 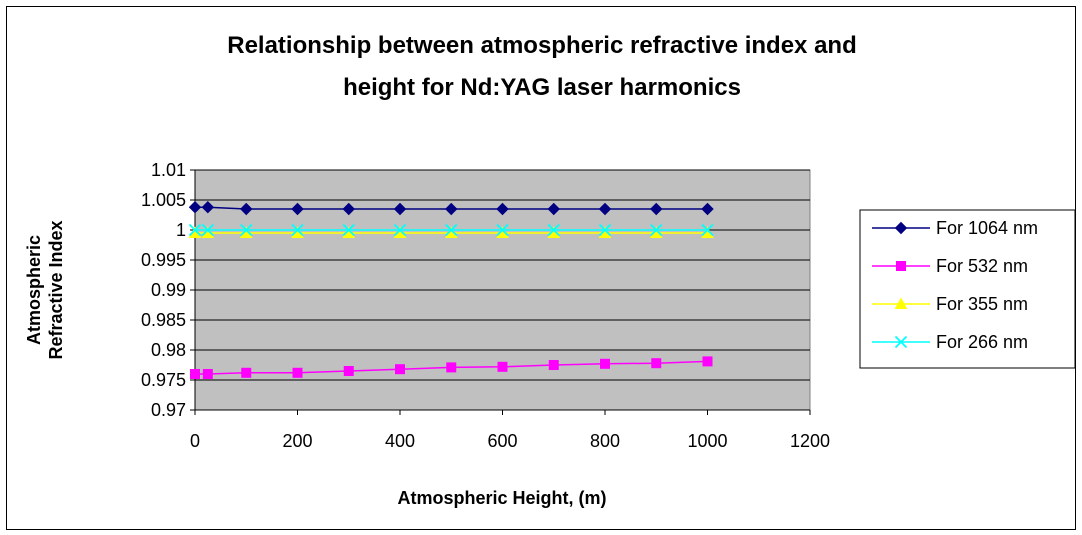 What do you see at coordinates (982, 342) in the screenshot?
I see `legend-label: For 266 nm` at bounding box center [982, 342].